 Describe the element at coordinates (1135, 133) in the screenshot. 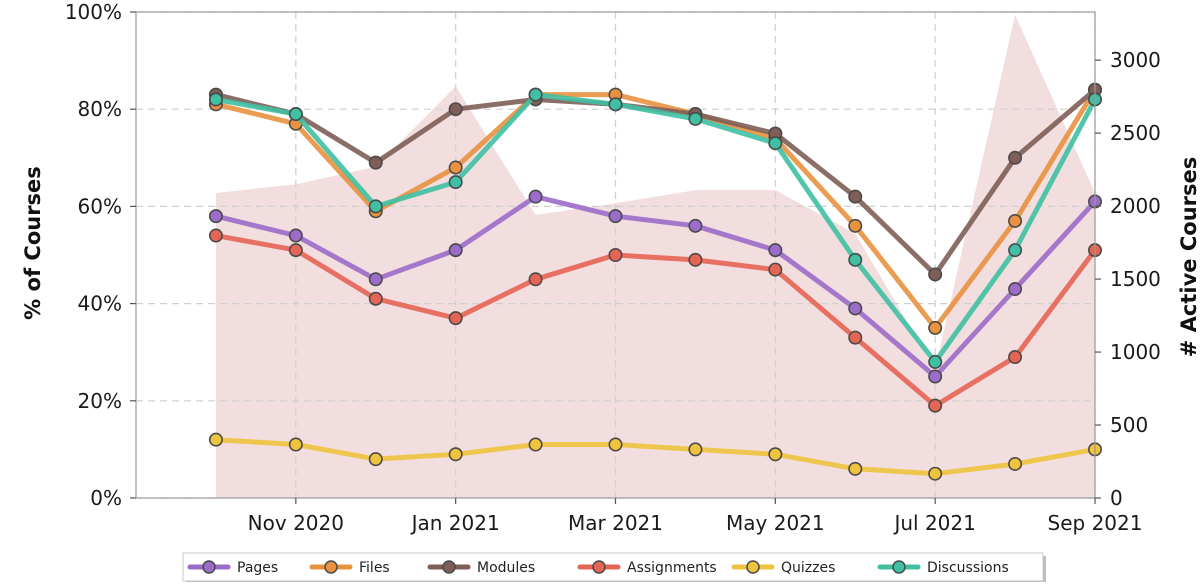

I see `y-right-tick-label: 2500` at that location.